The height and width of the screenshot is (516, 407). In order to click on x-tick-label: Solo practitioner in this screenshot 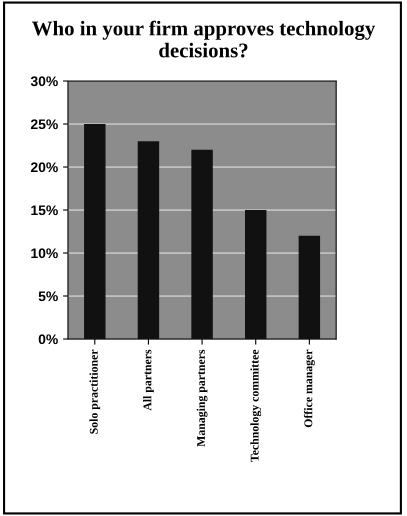, I will do `click(94, 392)`.